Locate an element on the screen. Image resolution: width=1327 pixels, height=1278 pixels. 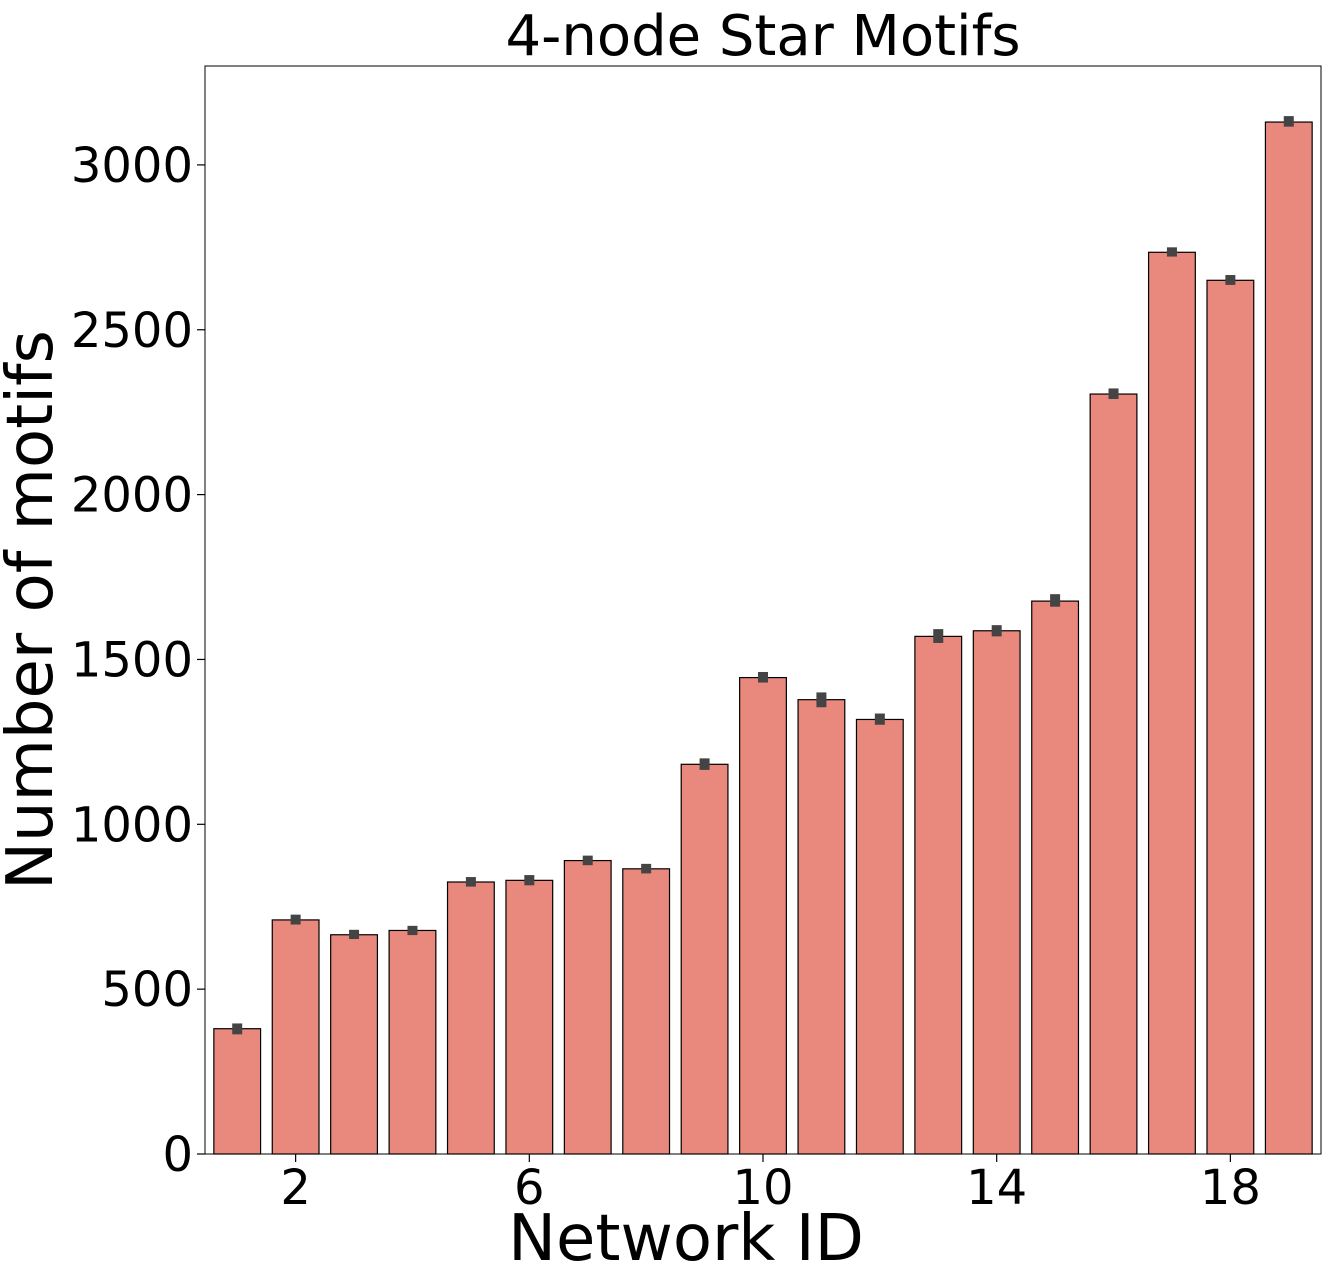
y-axis: 0 500 1000 1500 2000 2500 3000 is located at coordinates (138, 660).